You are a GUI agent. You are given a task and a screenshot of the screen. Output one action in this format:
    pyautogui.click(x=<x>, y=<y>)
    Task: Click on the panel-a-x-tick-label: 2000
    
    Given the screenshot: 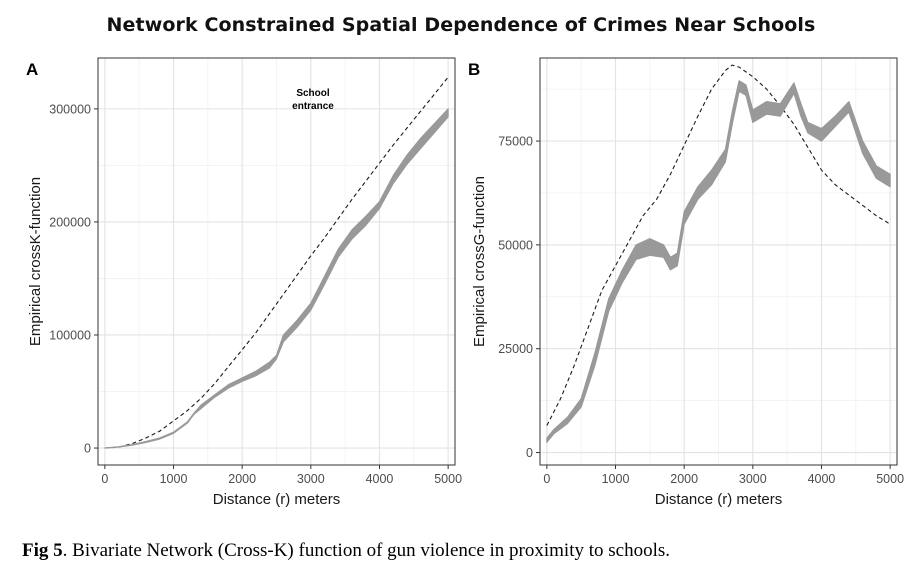 What is the action you would take?
    pyautogui.click(x=242, y=479)
    